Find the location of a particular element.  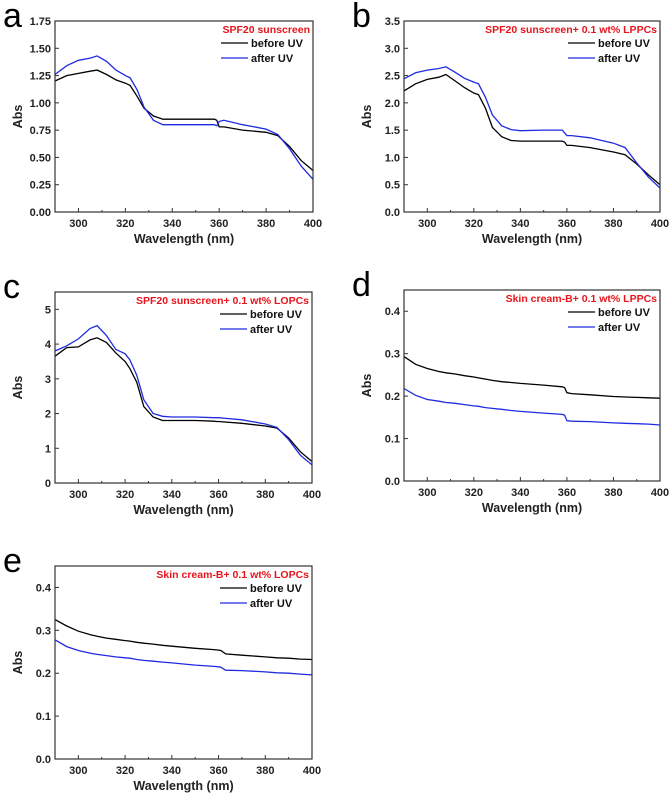

panel-title: Skin cream-B+ 0.1 wt% LOPCs is located at coordinates (232, 575).